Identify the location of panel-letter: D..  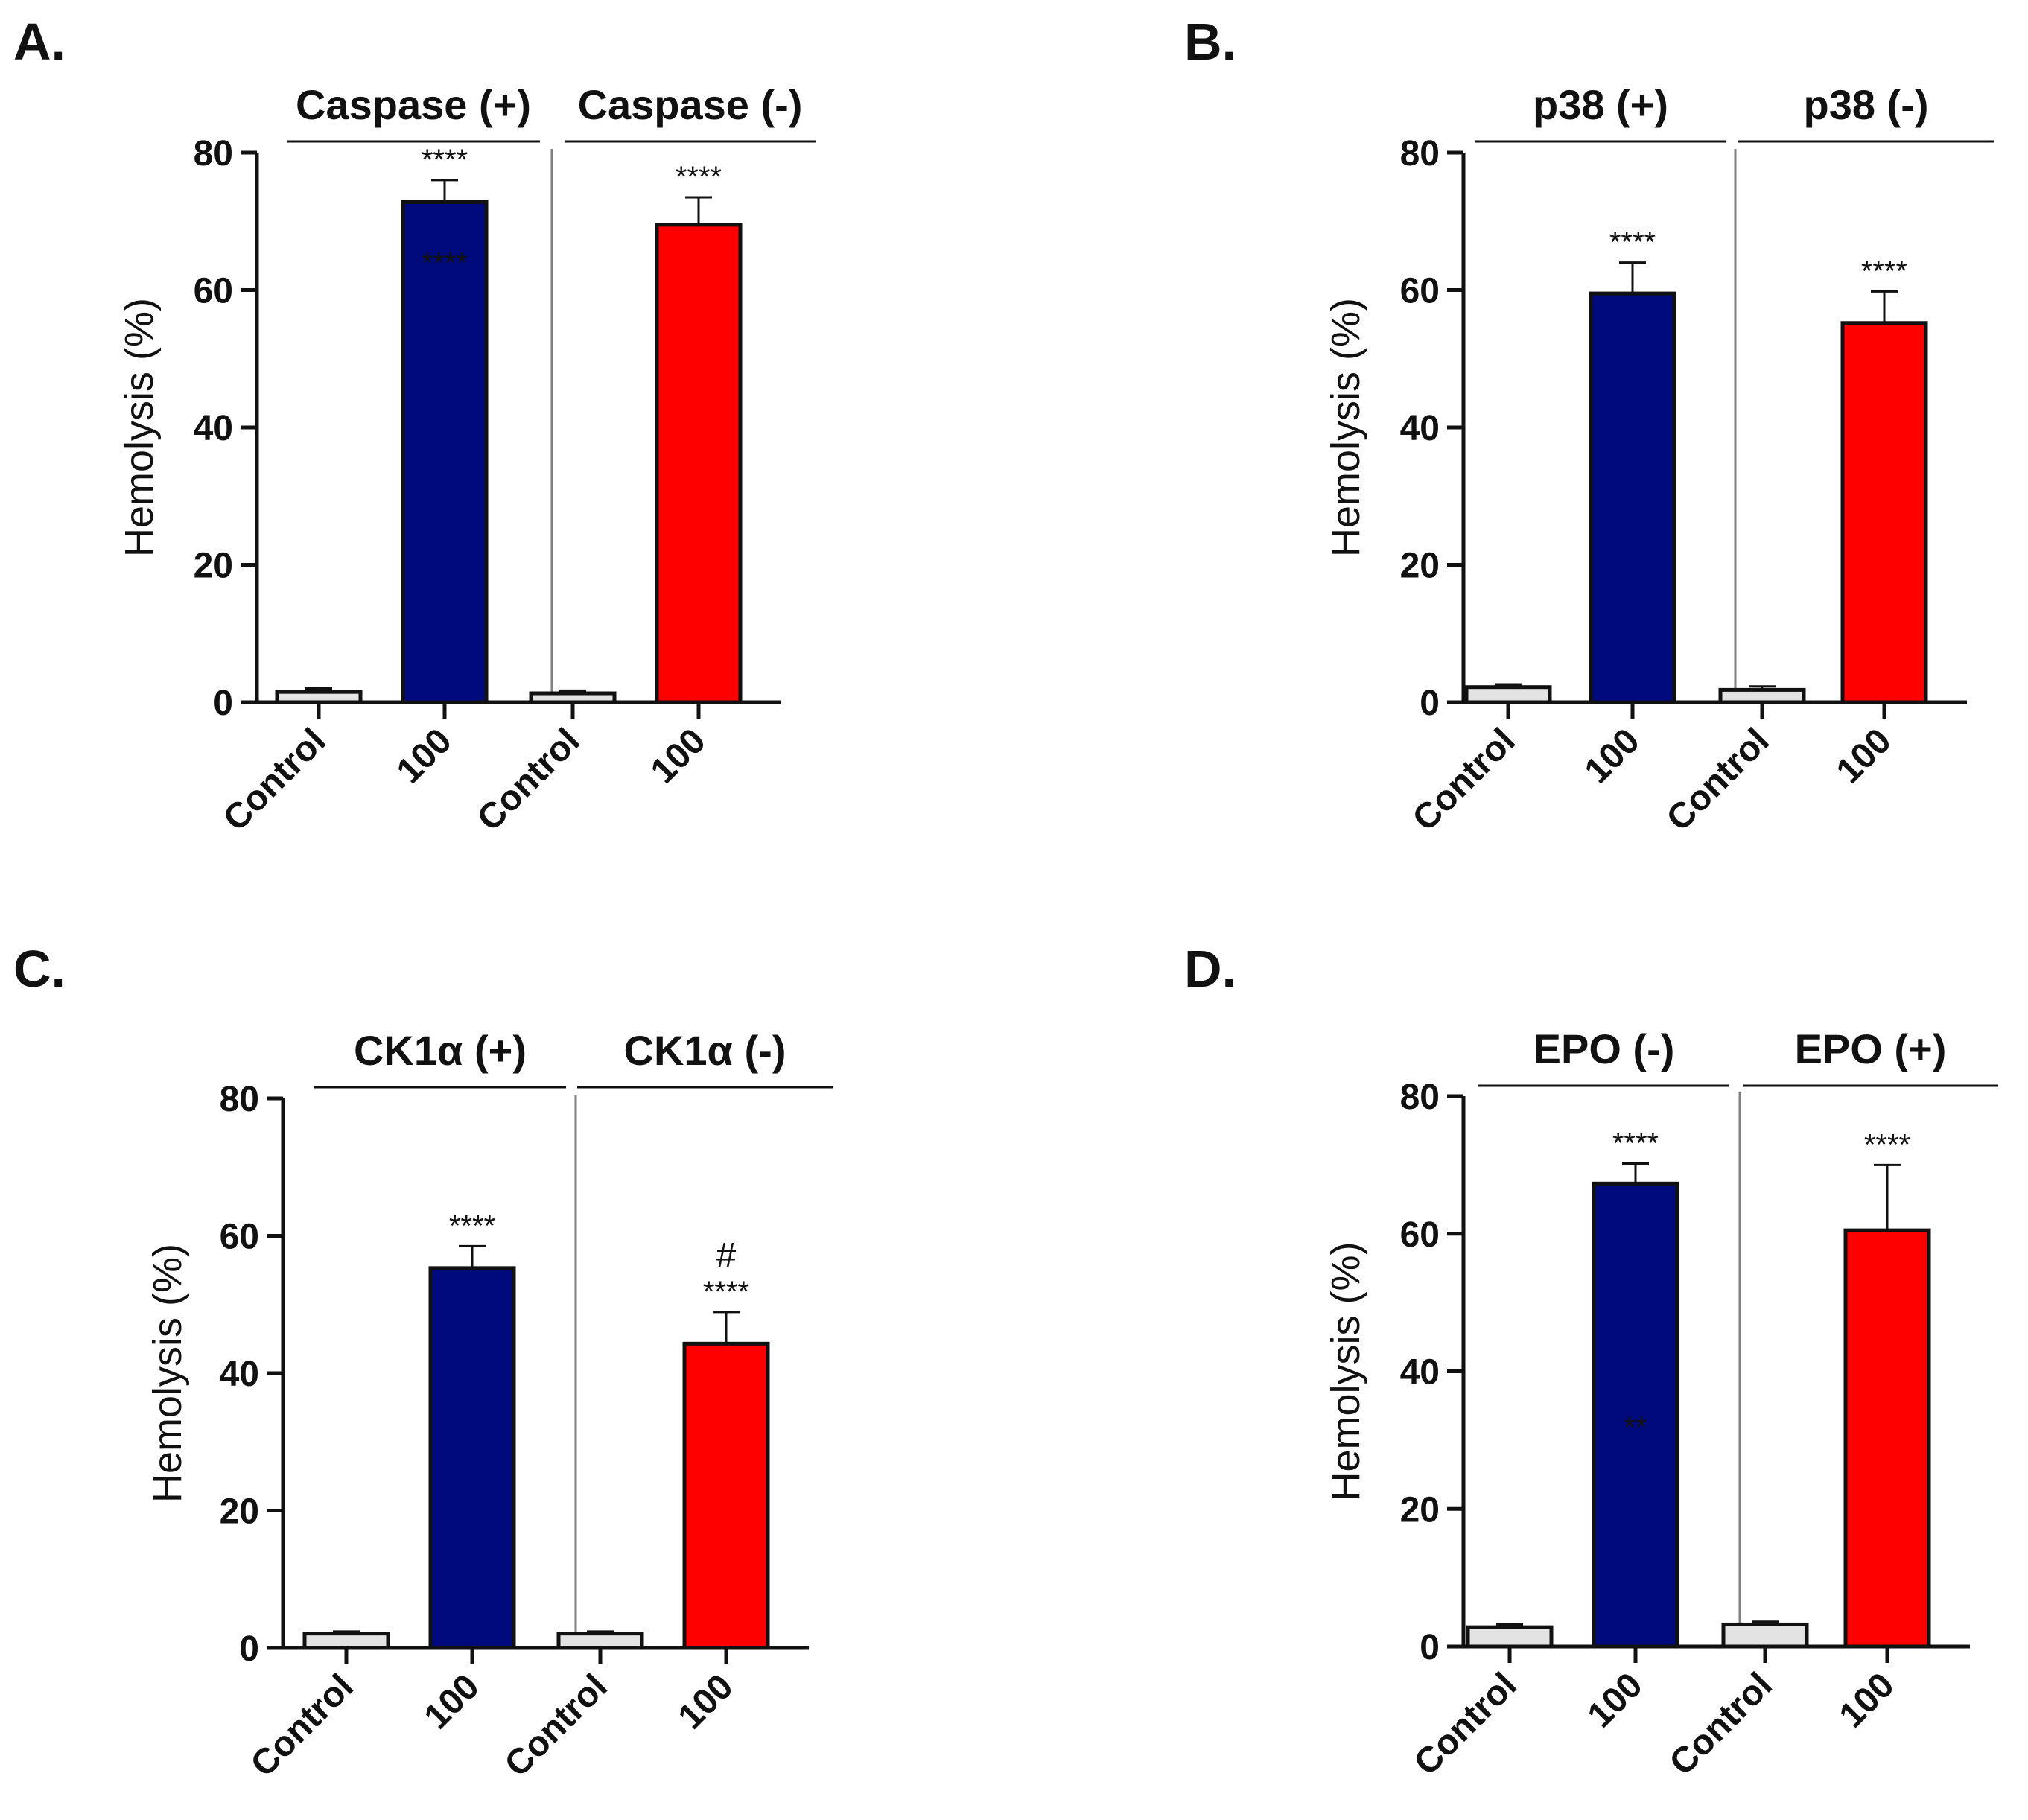
(1210, 969).